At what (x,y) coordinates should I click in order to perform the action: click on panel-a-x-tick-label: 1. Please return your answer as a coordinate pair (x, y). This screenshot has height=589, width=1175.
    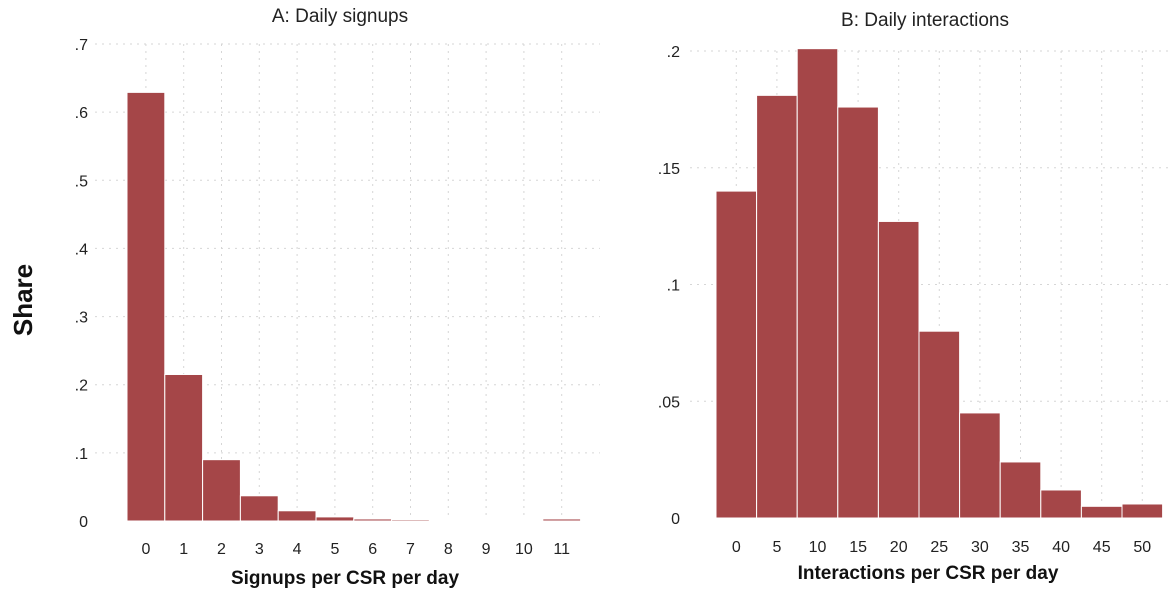
    Looking at the image, I should click on (183, 549).